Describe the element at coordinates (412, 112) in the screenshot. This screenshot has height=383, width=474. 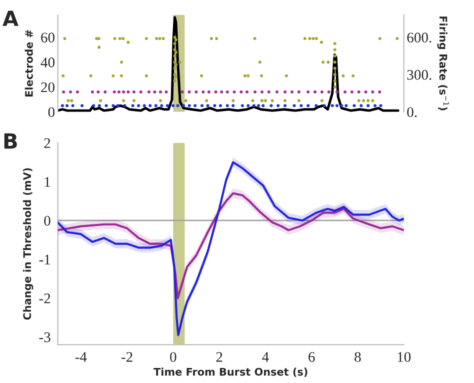
I see `y2-tick-label: 0.` at that location.